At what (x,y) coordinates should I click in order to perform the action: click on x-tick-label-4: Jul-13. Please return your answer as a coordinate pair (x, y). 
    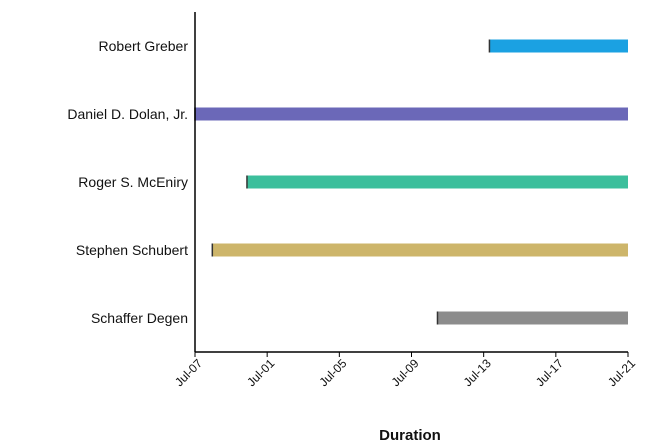
    Looking at the image, I should click on (477, 372).